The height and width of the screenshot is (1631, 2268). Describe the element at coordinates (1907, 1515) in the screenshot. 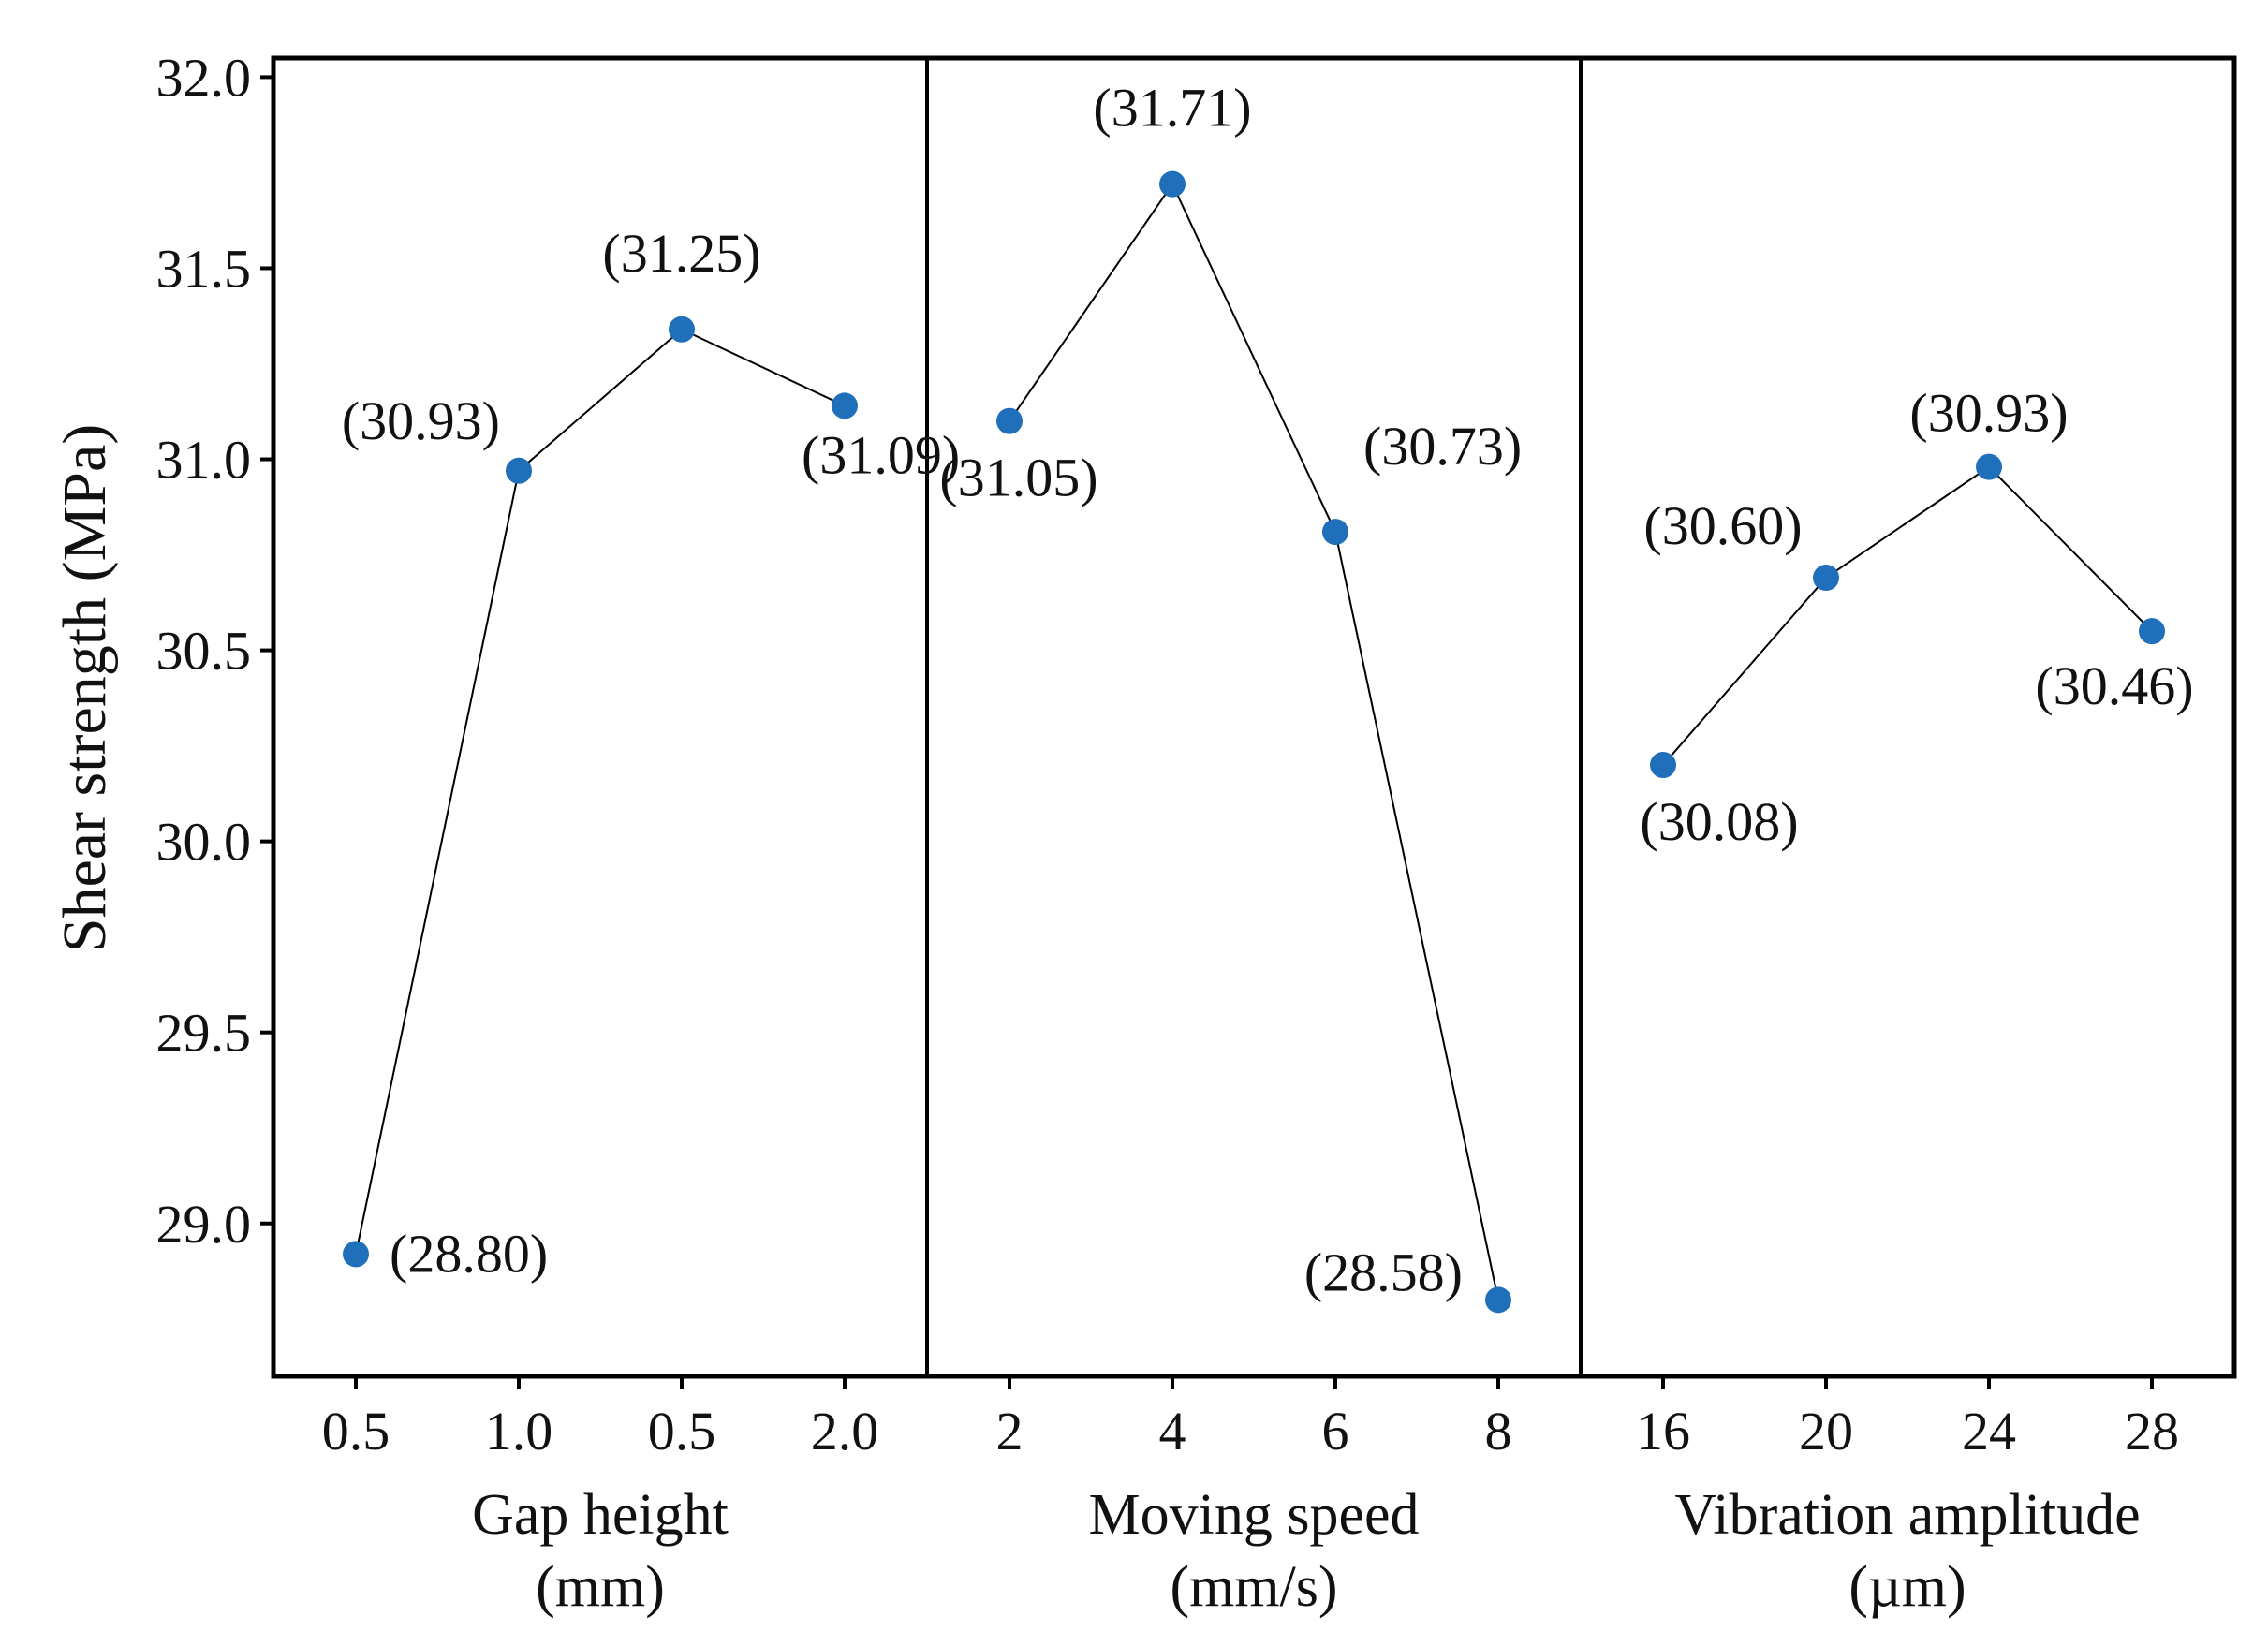

I see `x-axis-label: Vibration amplitude` at that location.